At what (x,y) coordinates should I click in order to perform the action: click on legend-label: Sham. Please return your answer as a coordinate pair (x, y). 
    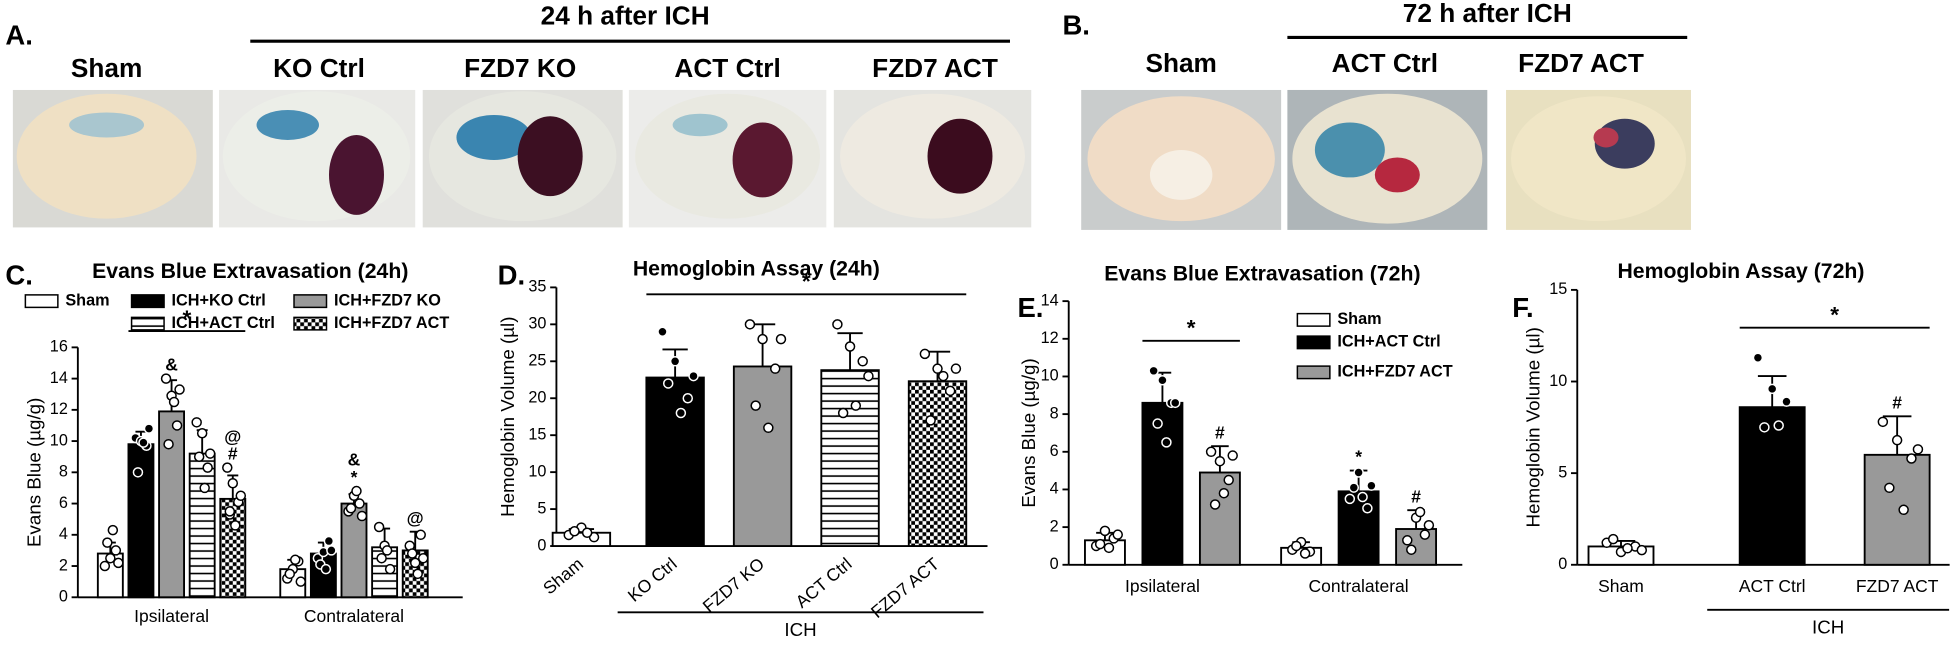
    Looking at the image, I should click on (1359, 319).